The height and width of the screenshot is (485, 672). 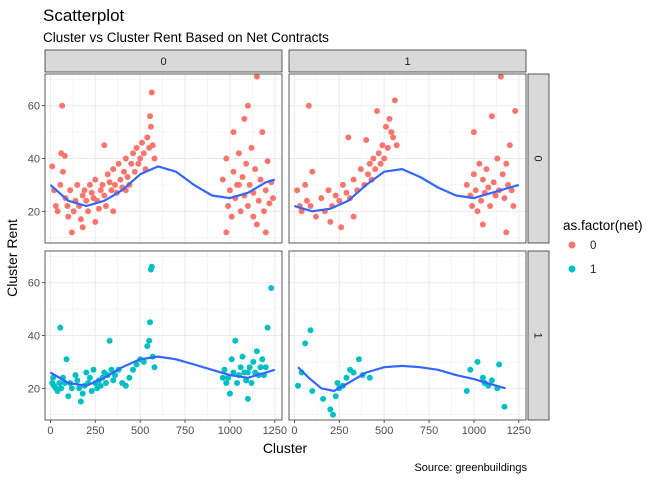 I want to click on facet-strip-row-label: 1, so click(x=538, y=335).